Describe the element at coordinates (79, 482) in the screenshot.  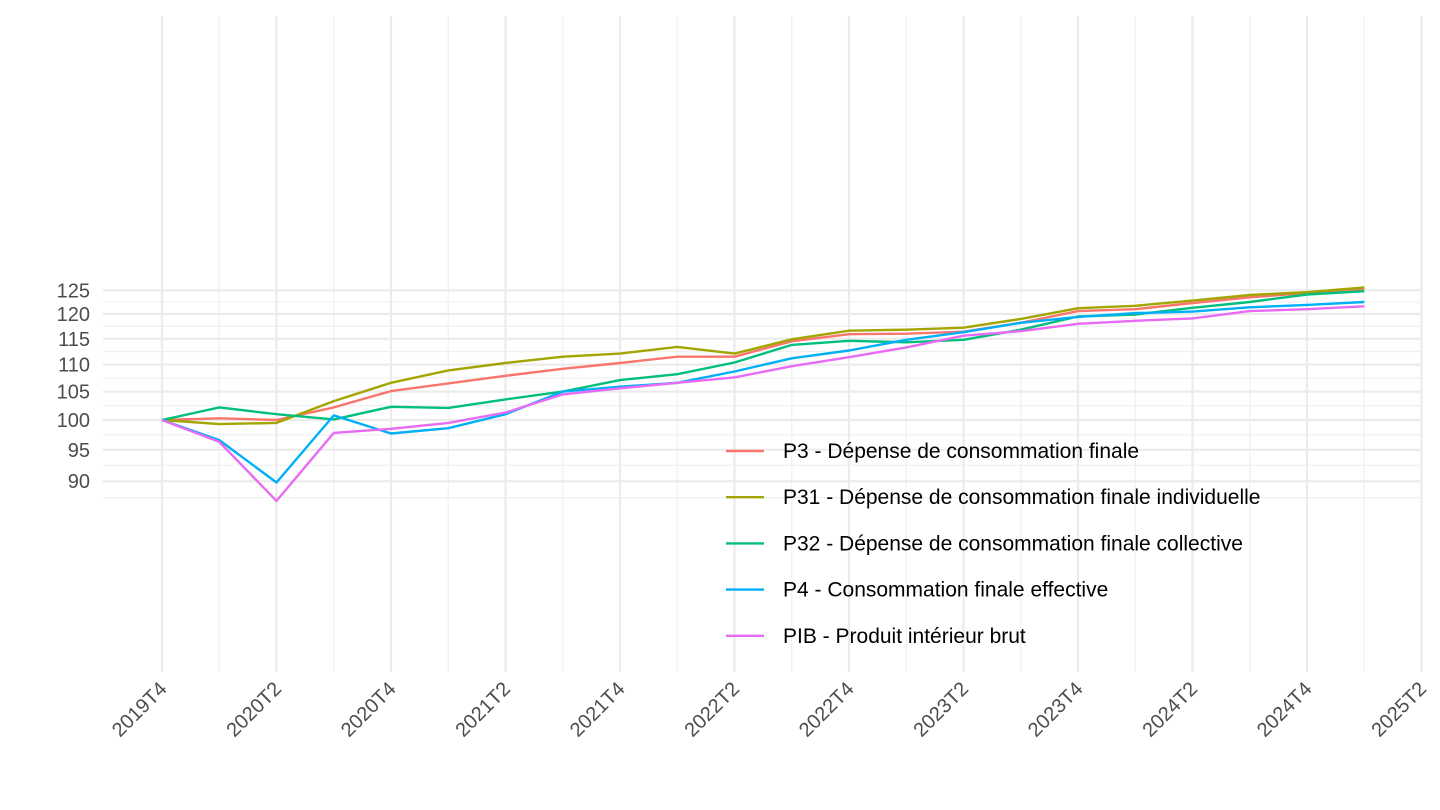
I see `y-tick-label: 90` at that location.